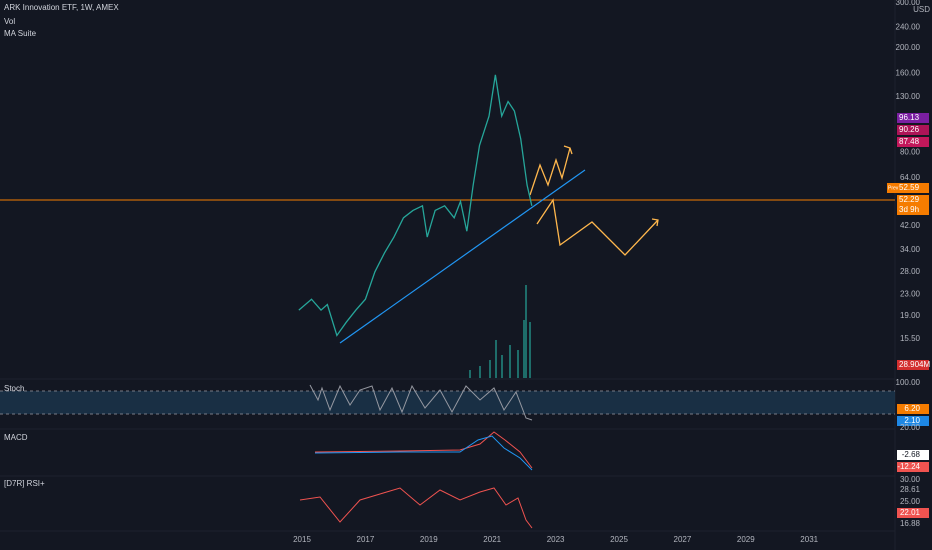 Image resolution: width=932 pixels, height=550 pixels. I want to click on pane-label: [D7R] RSI+, so click(24, 483).